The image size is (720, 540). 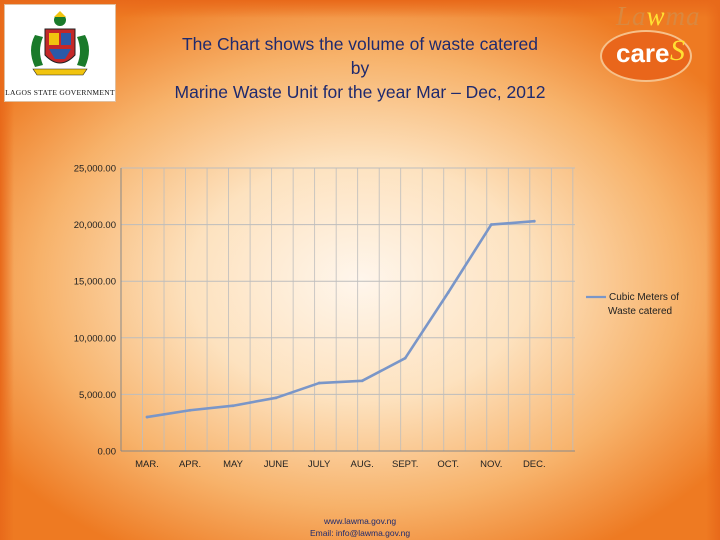 What do you see at coordinates (360, 521) in the screenshot?
I see `footer-website: www.lawma.gov.ng` at bounding box center [360, 521].